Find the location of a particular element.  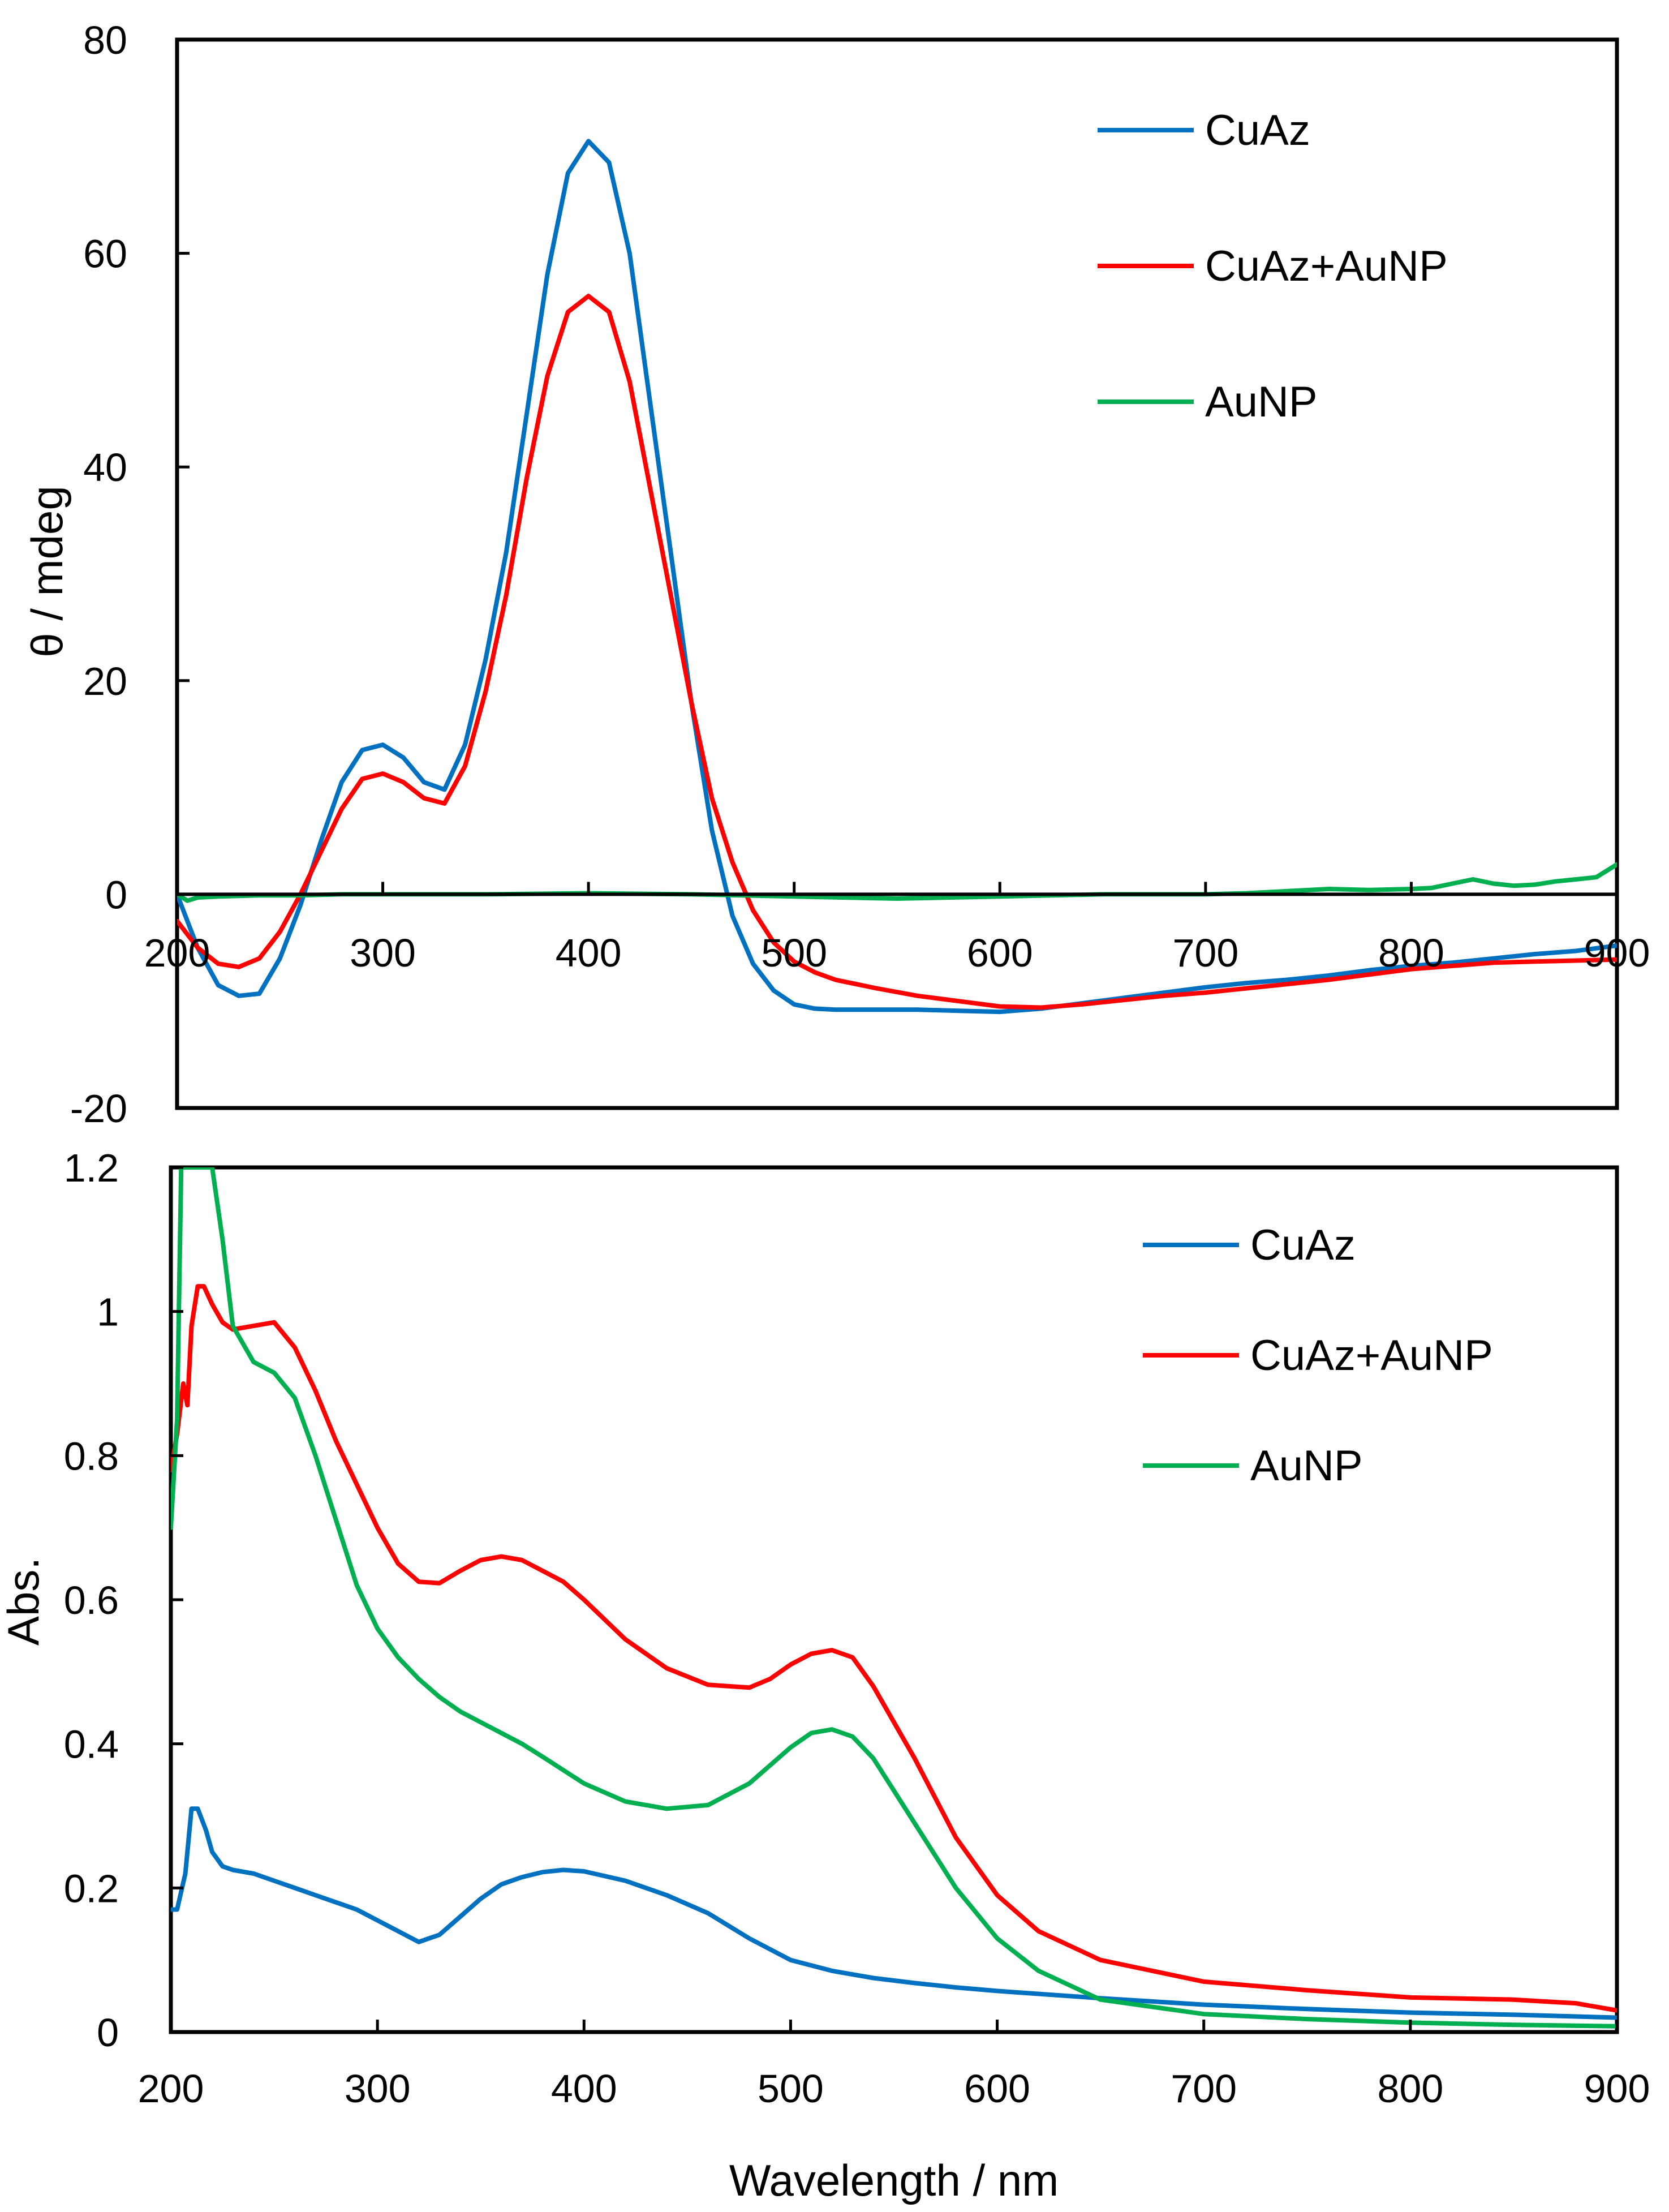

abs-x-tick-label: 500 is located at coordinates (791, 2089).